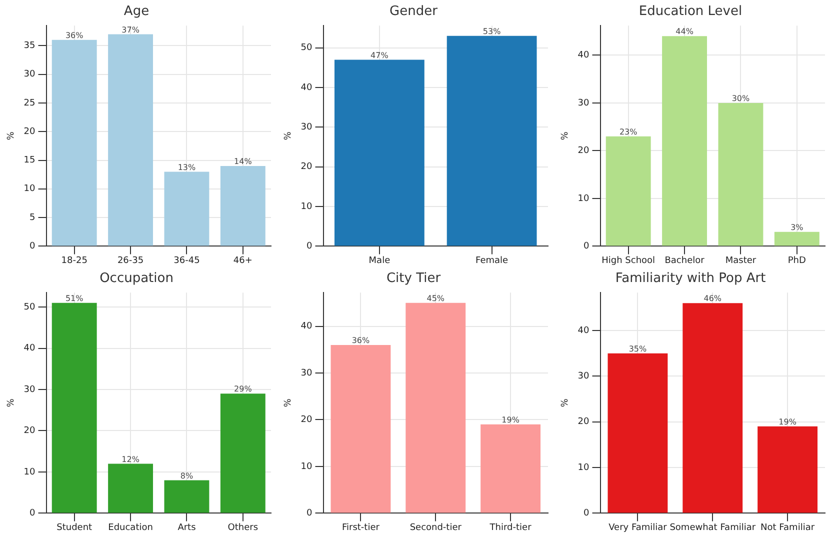 The image size is (832, 535). What do you see at coordinates (414, 278) in the screenshot?
I see `chart-title: City Tier` at bounding box center [414, 278].